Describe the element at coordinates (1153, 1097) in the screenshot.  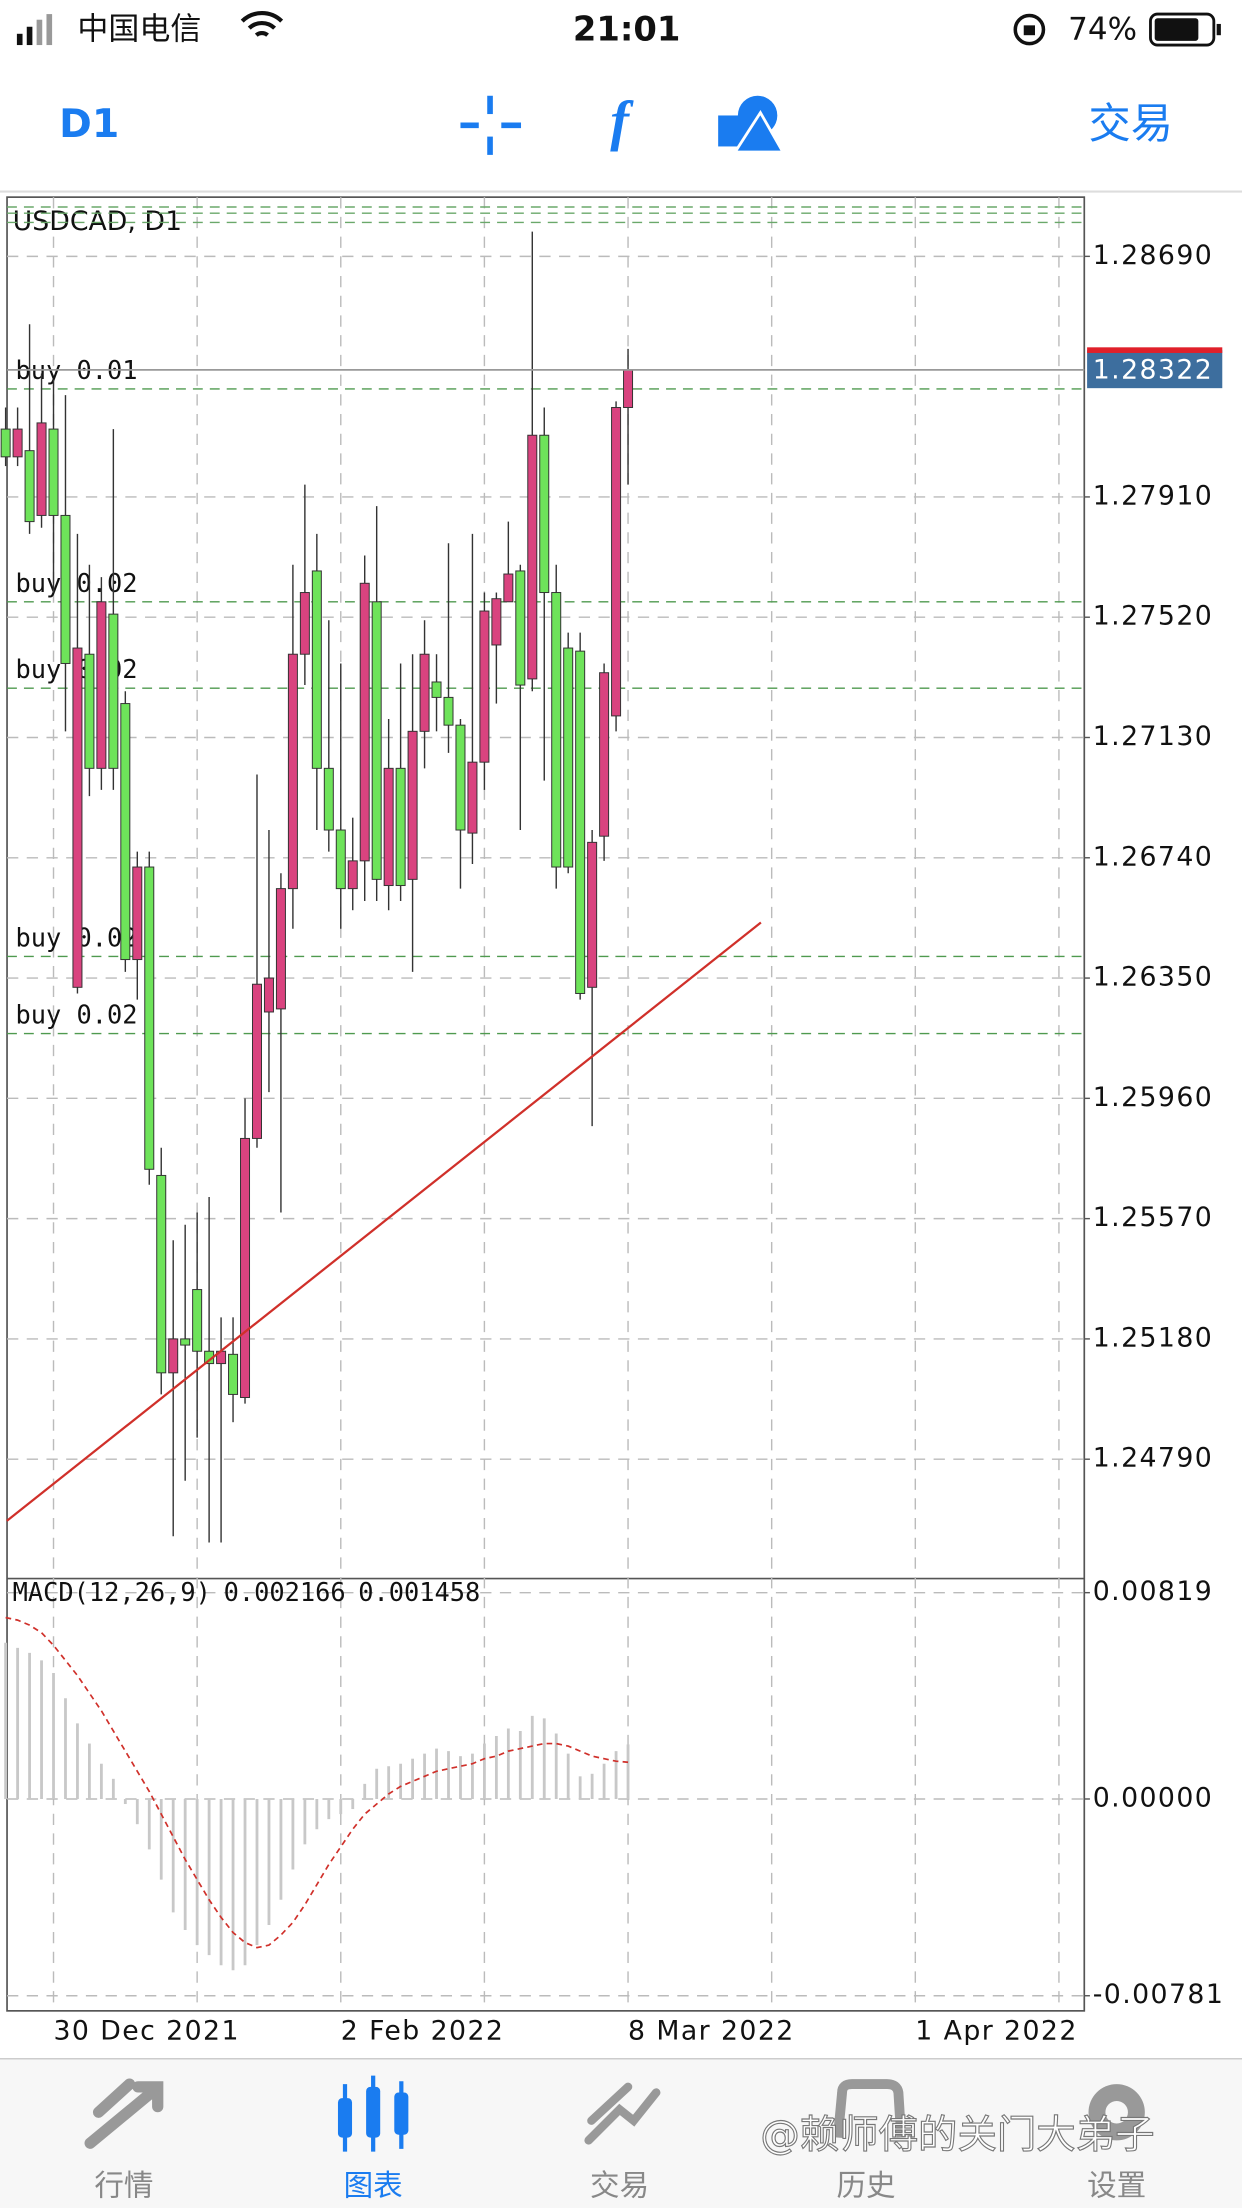
I see `y-tick-label: 1.25960` at that location.